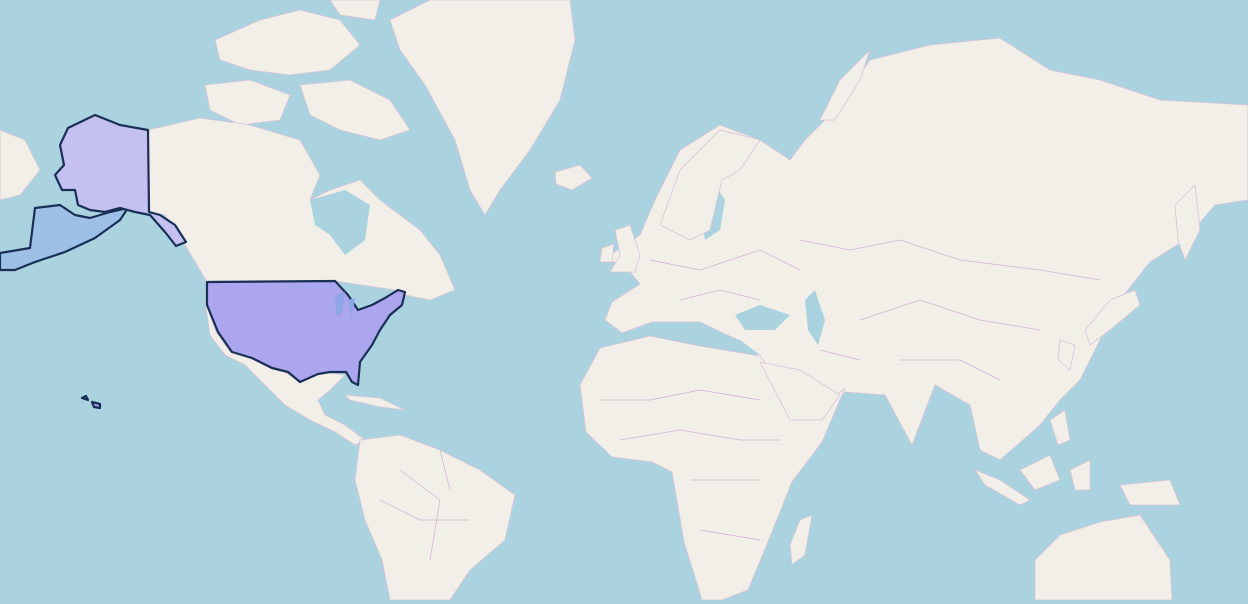 The image size is (1248, 604). I want to click on alaska, so click(120, 180).